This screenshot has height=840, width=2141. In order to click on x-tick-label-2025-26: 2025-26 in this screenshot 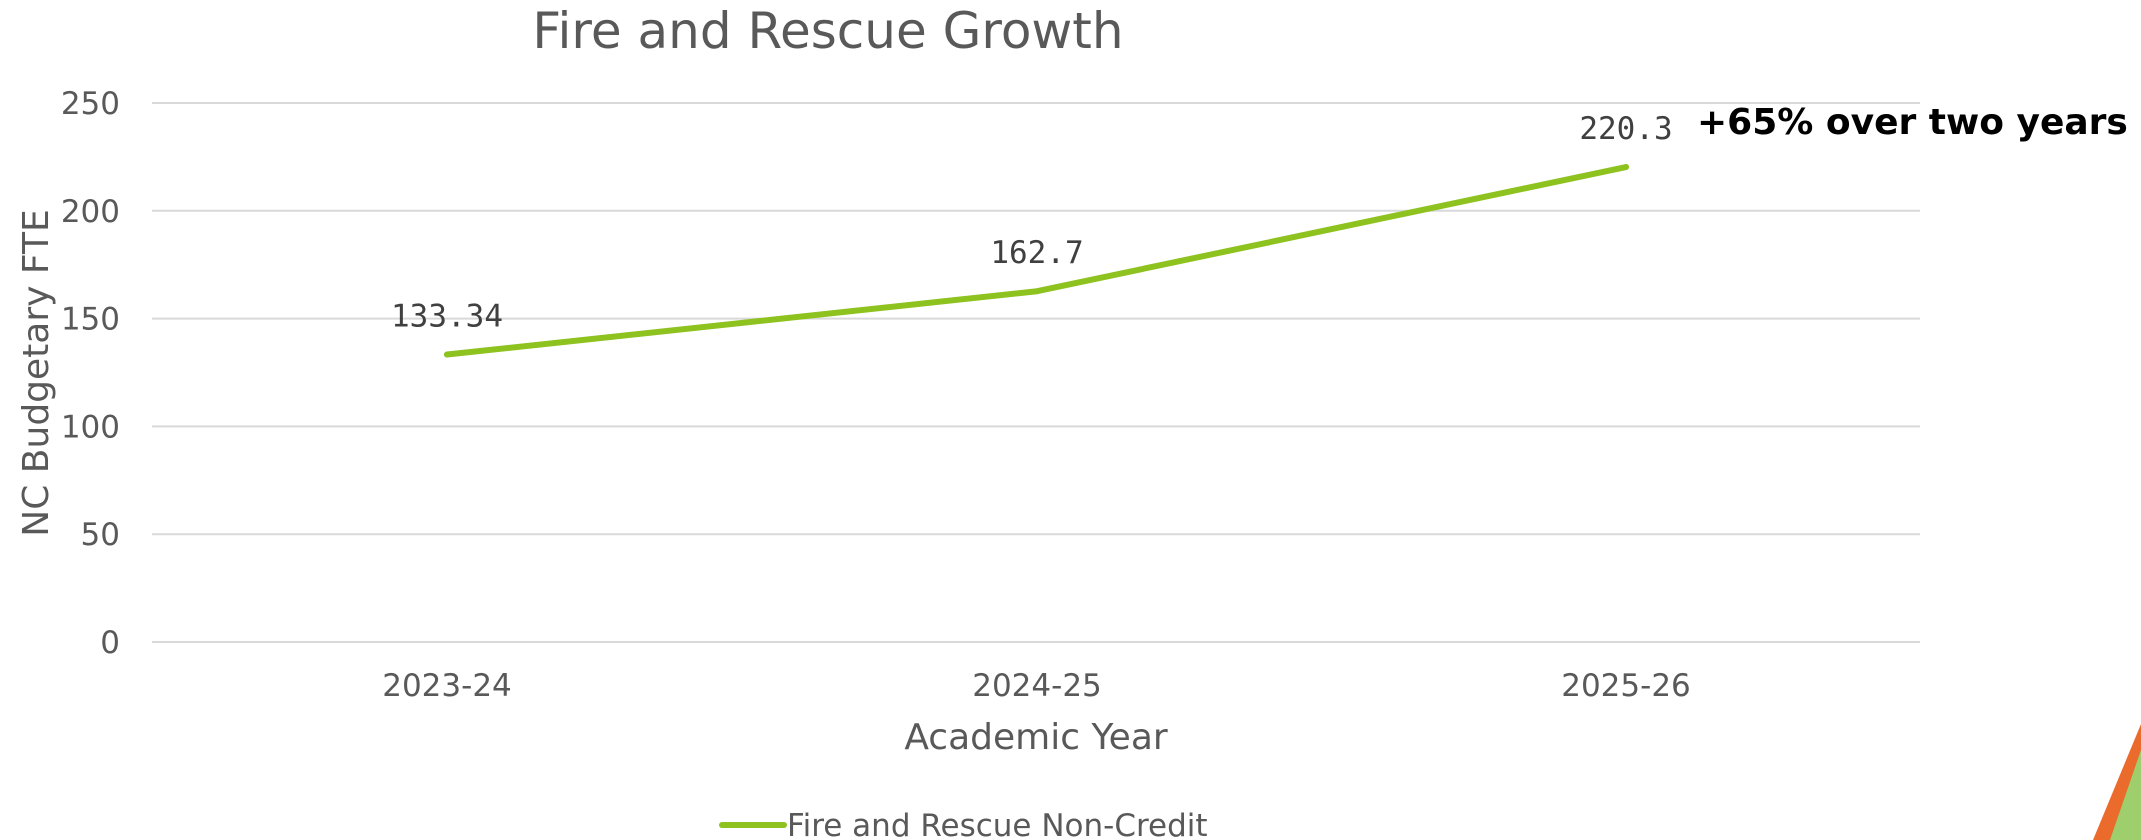, I will do `click(1626, 686)`.